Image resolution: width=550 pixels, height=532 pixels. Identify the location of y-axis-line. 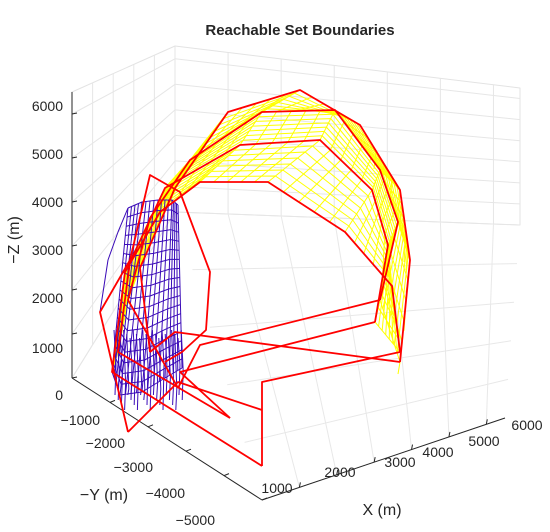
(167, 439).